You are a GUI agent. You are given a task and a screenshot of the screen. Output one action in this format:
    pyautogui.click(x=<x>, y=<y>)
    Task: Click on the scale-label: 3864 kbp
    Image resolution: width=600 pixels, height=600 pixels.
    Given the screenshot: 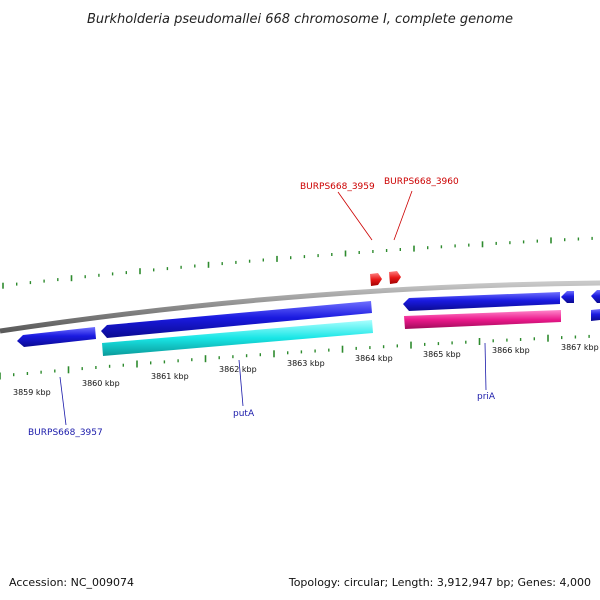 What is the action you would take?
    pyautogui.click(x=374, y=358)
    